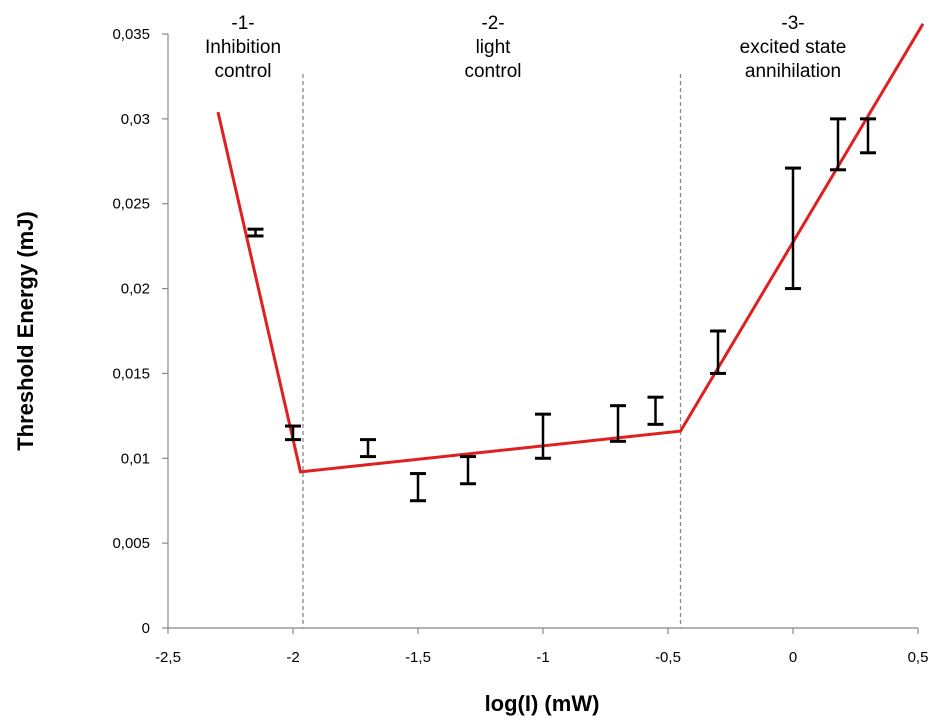 This screenshot has height=722, width=937. I want to click on y-tick-label: 0,025, so click(131, 204).